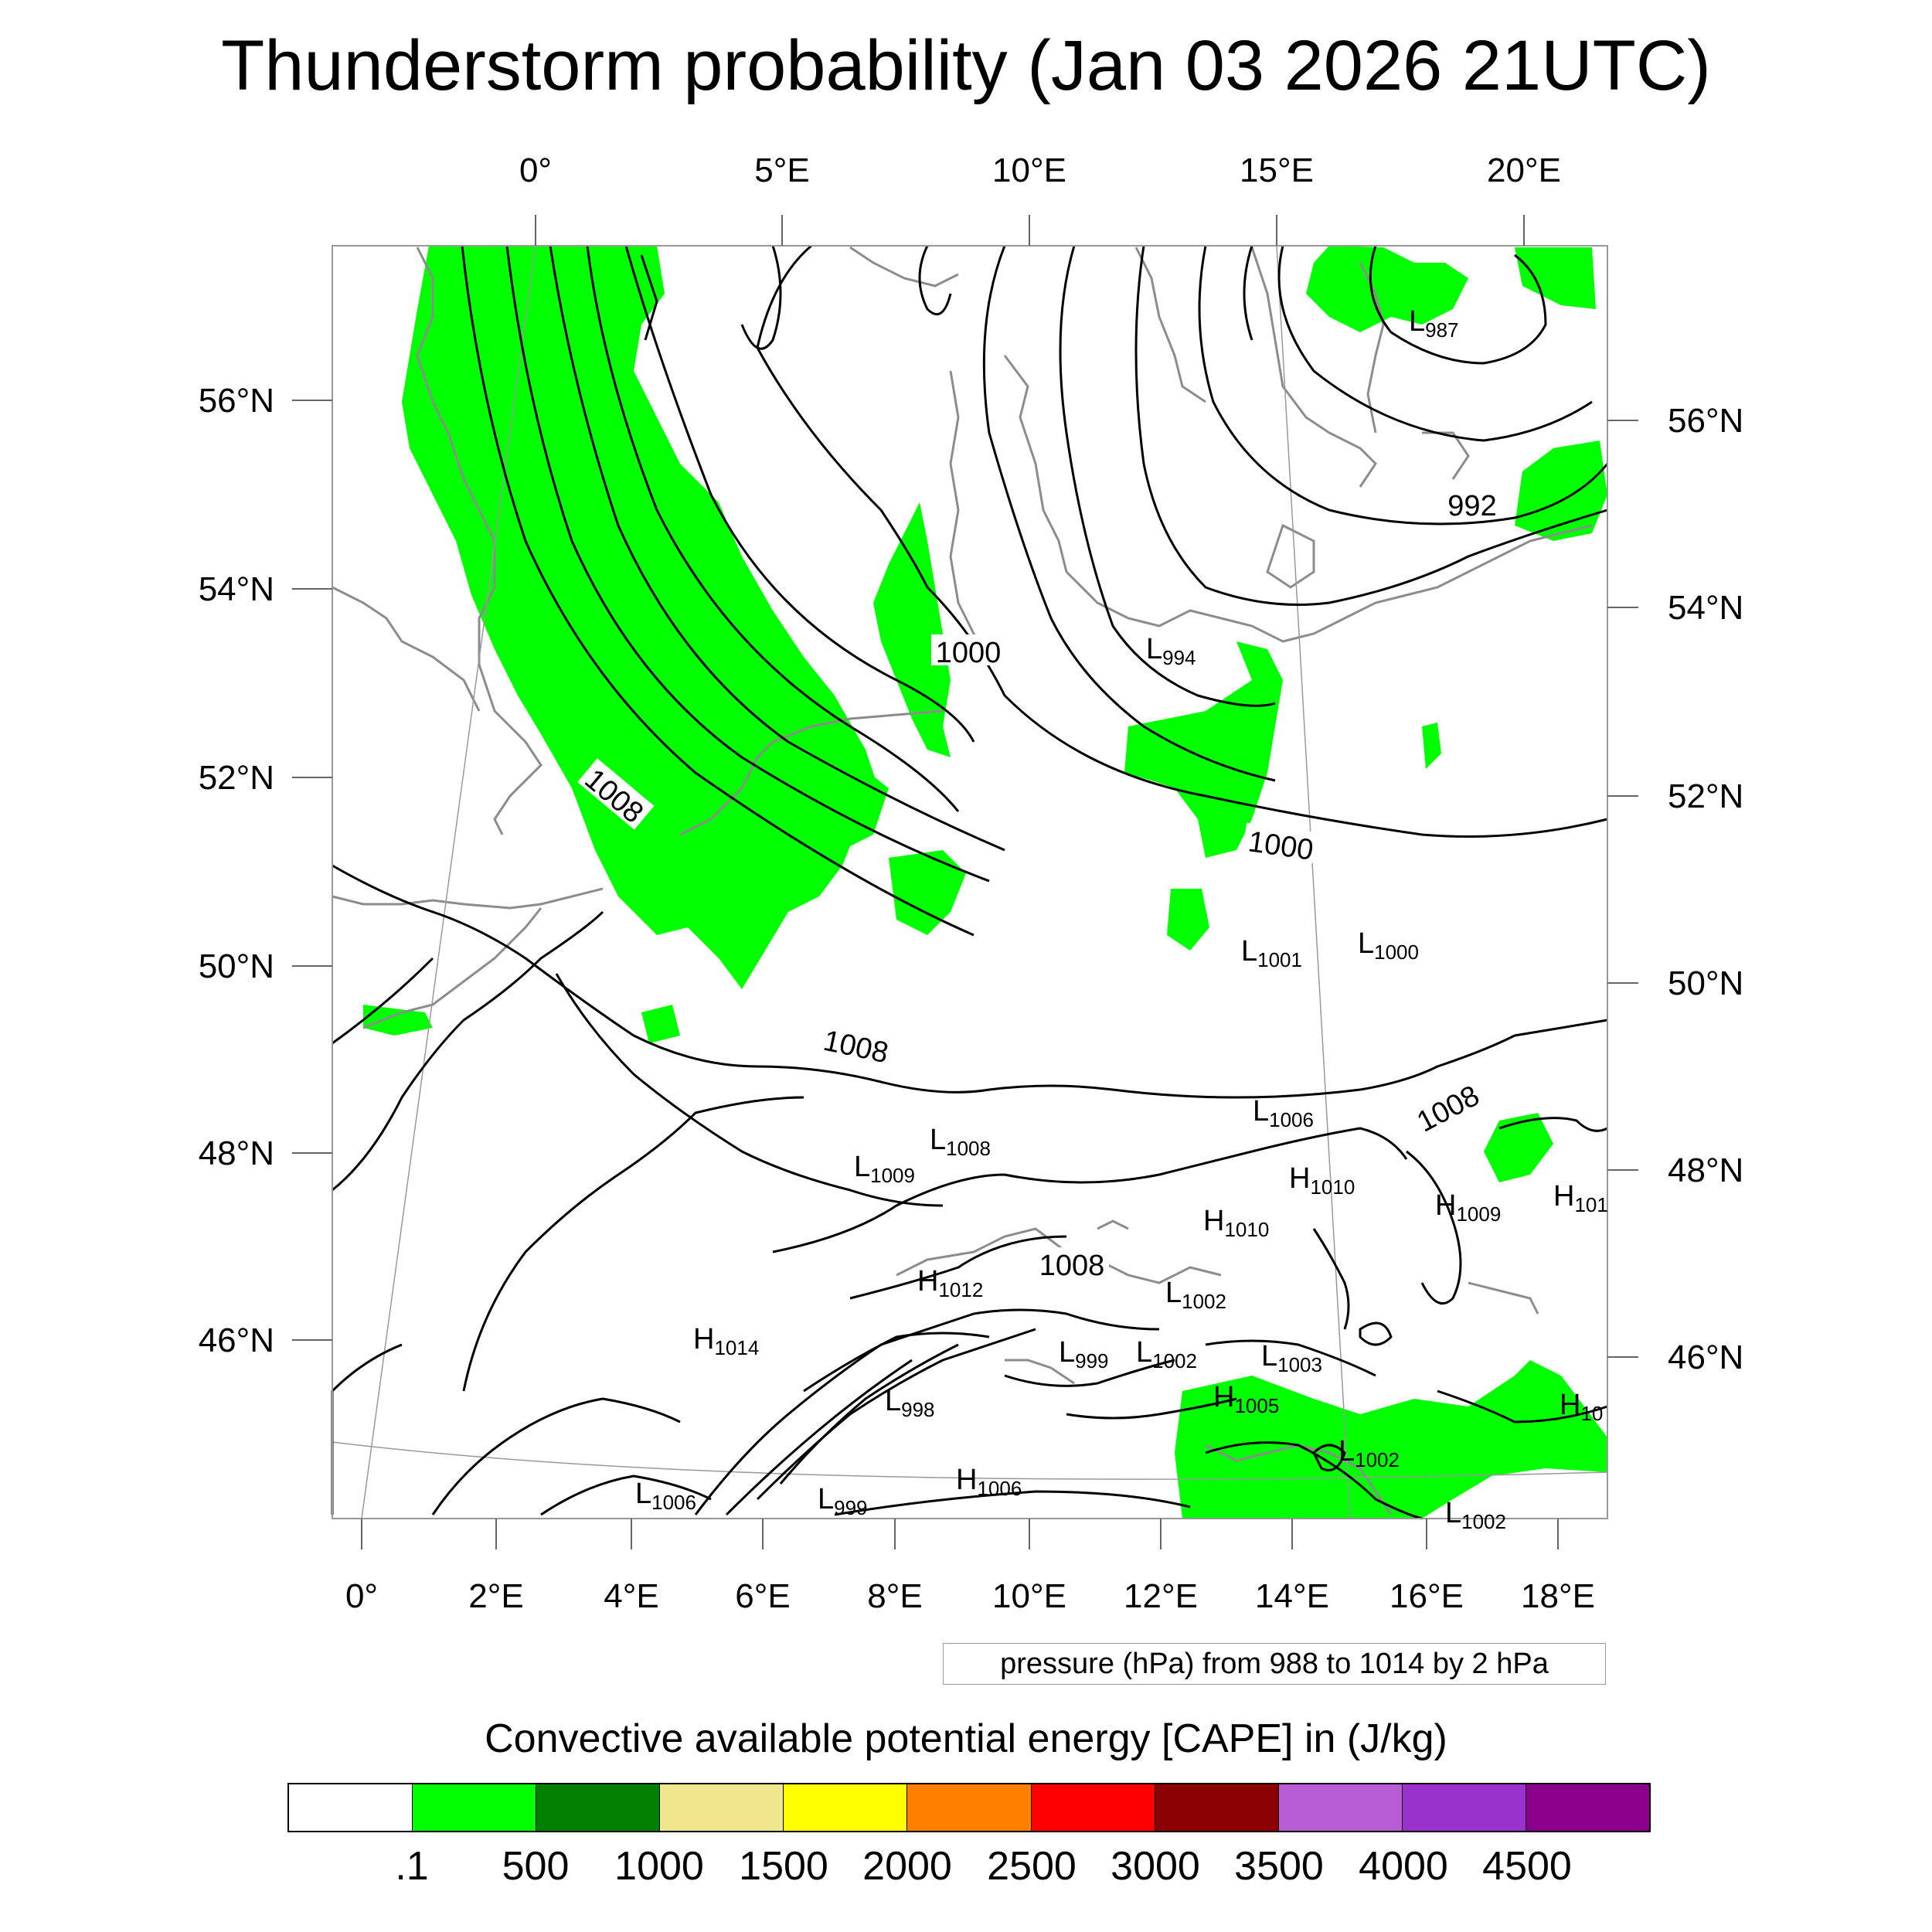 The width and height of the screenshot is (1932, 1932). Describe the element at coordinates (237, 871) in the screenshot. I see `left-lat-labels: 56°N 54°N 52°N 50°N 48°N 46°N` at that location.